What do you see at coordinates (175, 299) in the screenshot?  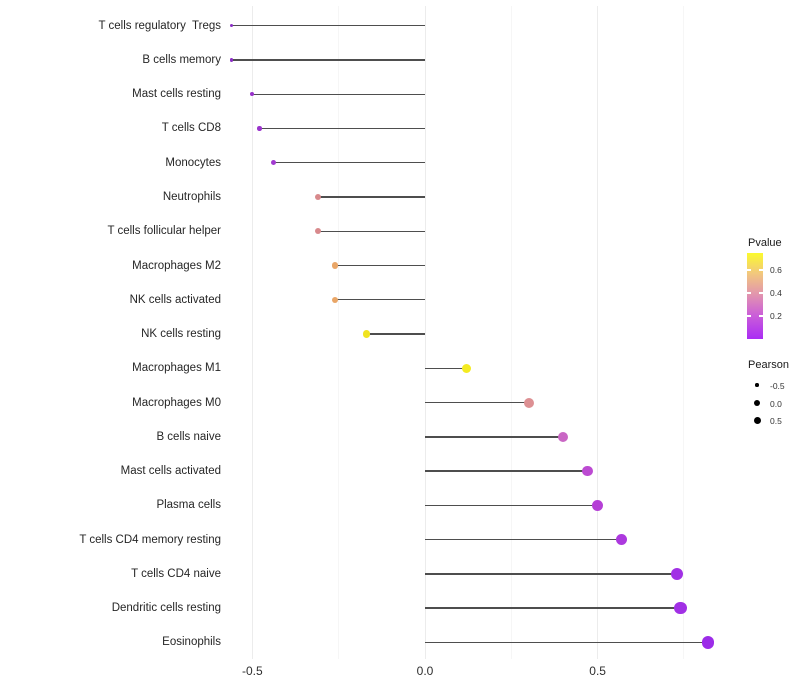 I see `y-axis-label: NK cells activated` at bounding box center [175, 299].